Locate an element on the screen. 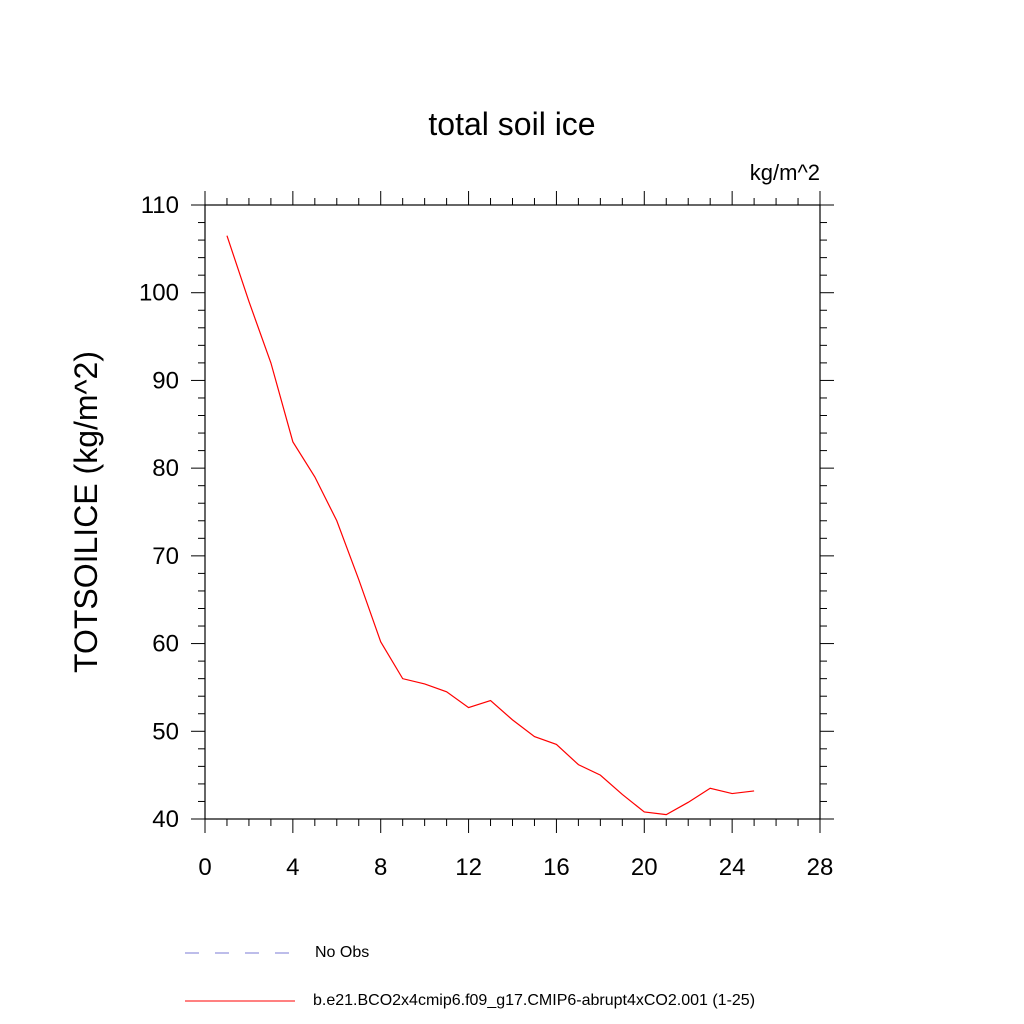 Image resolution: width=1024 pixels, height=1024 pixels. legend-label-no-obs: No Obs is located at coordinates (342, 952).